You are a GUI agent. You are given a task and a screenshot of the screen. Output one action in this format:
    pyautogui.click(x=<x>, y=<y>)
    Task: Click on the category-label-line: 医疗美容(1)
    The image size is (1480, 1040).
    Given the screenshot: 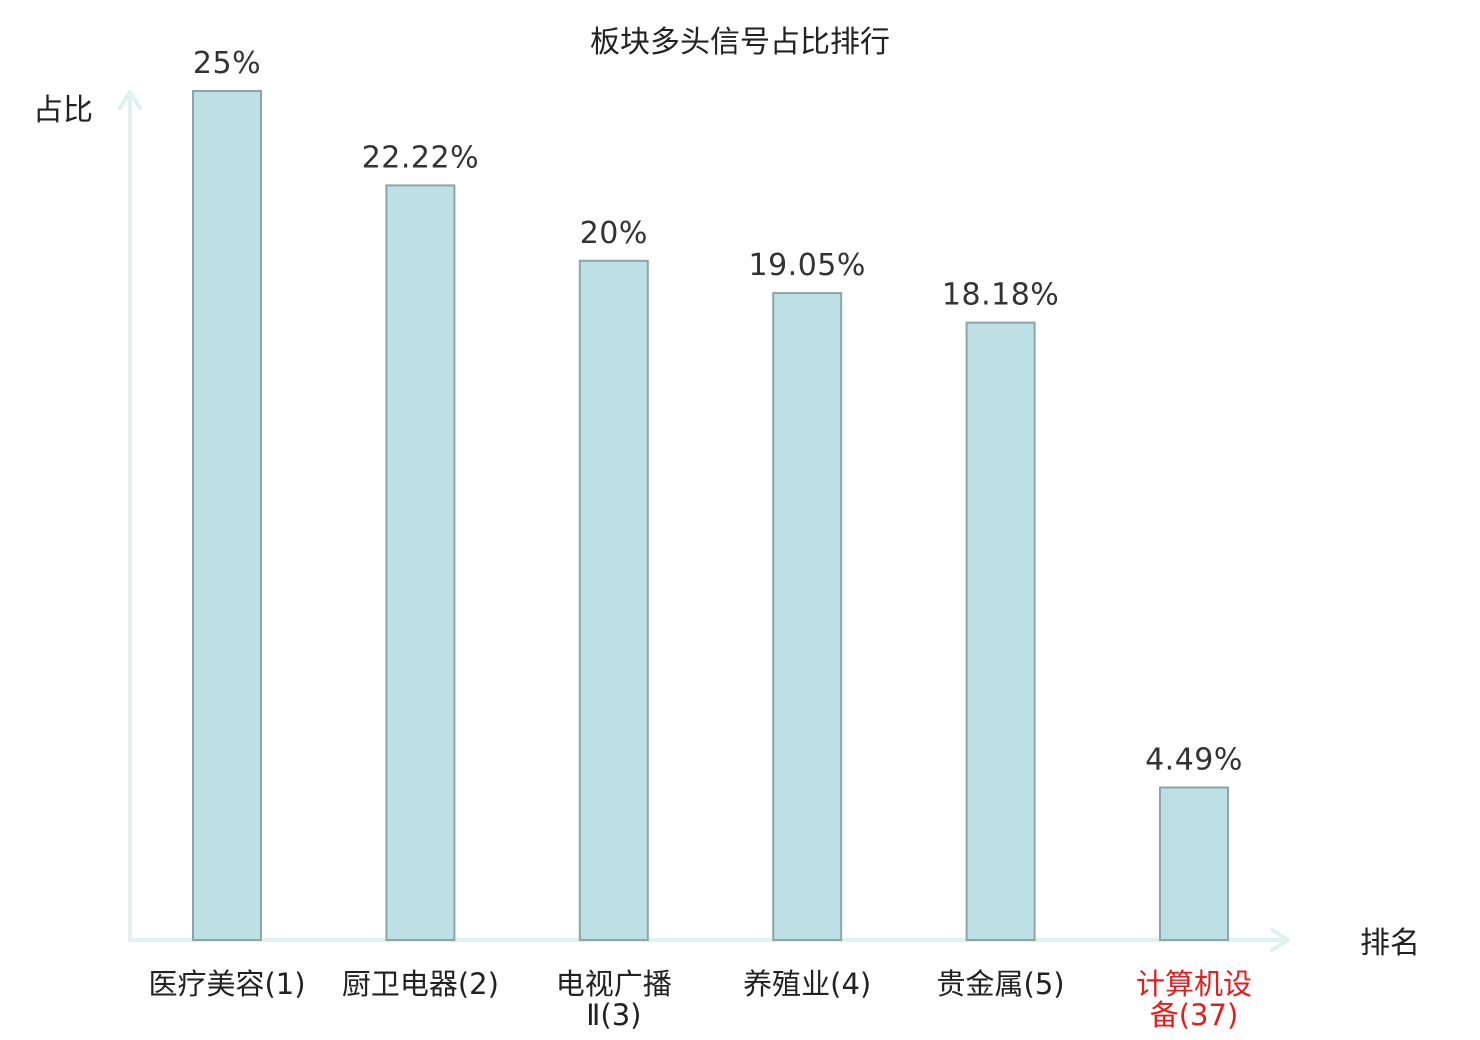 What is the action you would take?
    pyautogui.click(x=226, y=984)
    